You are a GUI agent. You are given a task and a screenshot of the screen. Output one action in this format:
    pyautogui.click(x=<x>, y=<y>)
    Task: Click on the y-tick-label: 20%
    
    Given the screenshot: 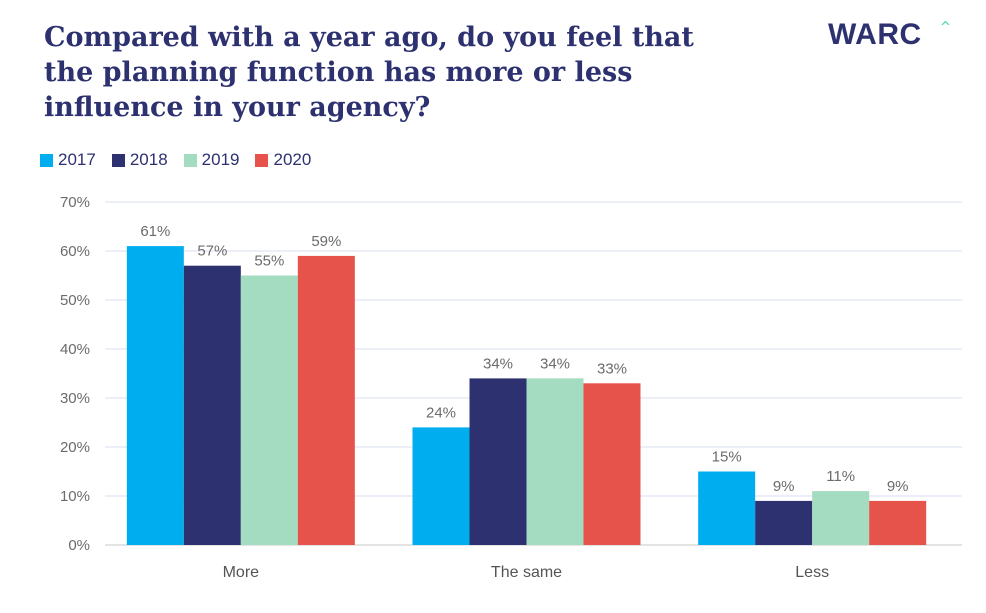 What is the action you would take?
    pyautogui.click(x=75, y=447)
    